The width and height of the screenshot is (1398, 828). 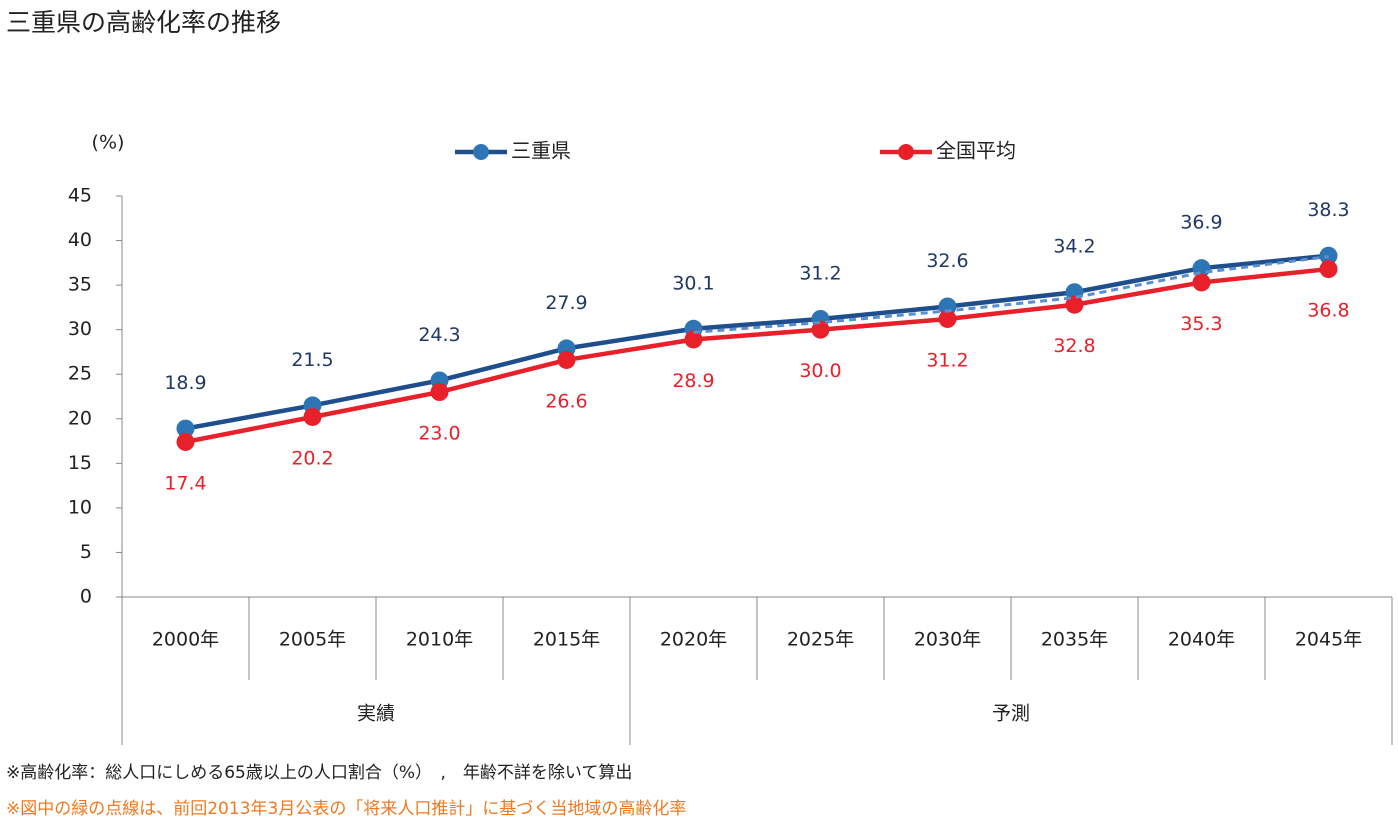 What do you see at coordinates (108, 143) in the screenshot?
I see `y-unit: (%)` at bounding box center [108, 143].